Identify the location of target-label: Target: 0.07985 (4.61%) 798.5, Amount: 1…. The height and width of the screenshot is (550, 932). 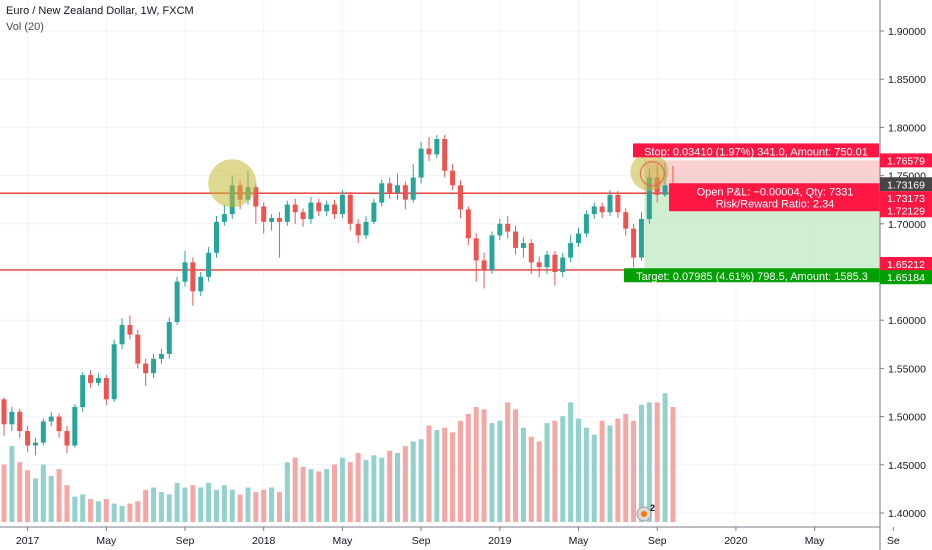
(752, 275).